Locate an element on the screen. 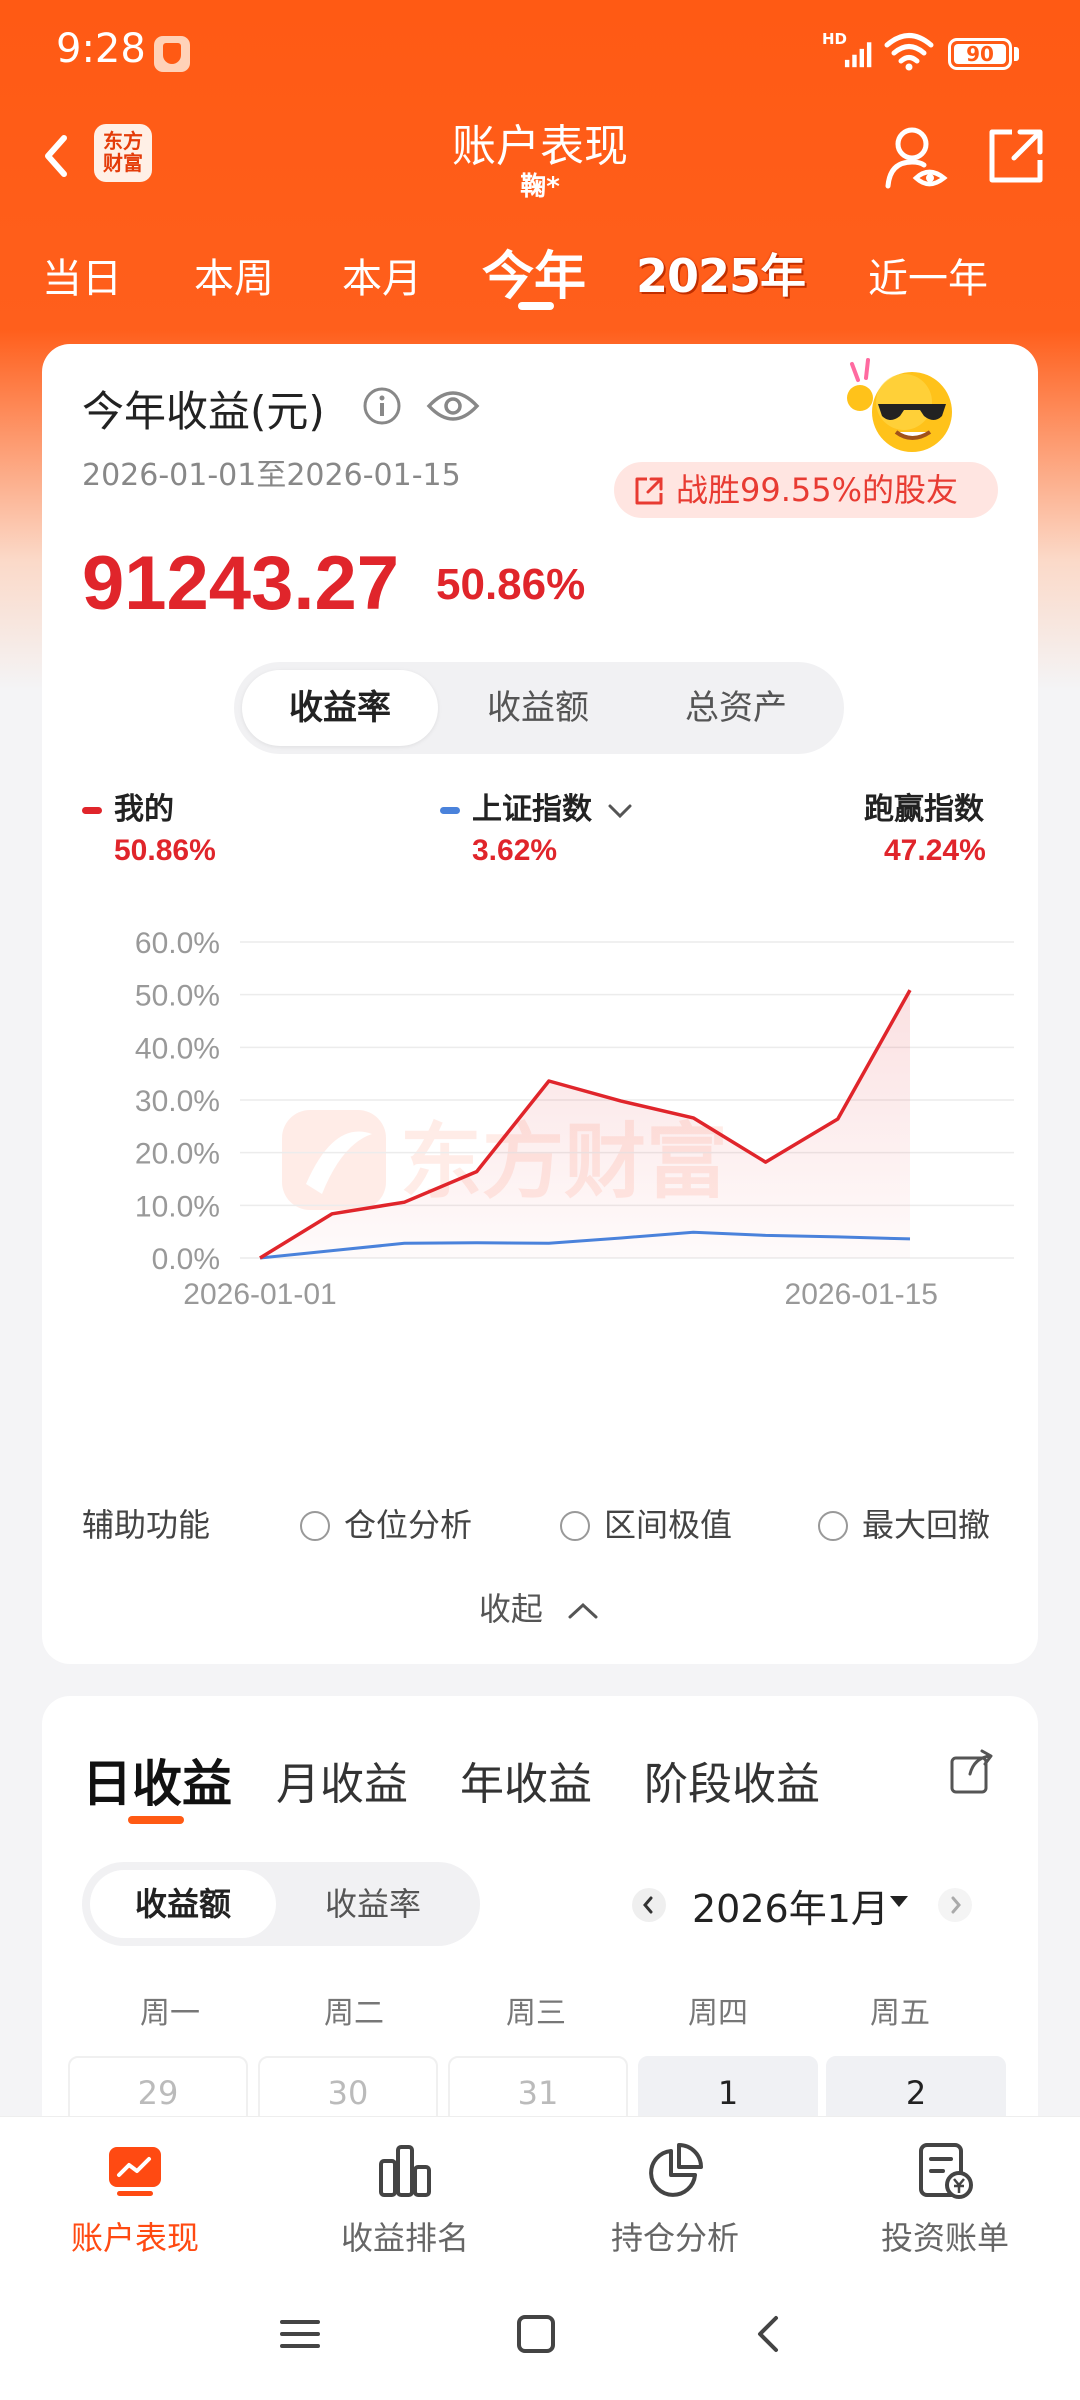  metric-segmented-control: 收益率 收益额 总资产 is located at coordinates (539, 708).